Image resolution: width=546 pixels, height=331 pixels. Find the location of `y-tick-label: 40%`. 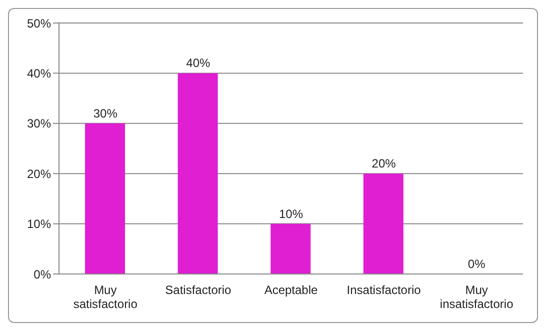

y-tick-label: 40% is located at coordinates (39, 73).